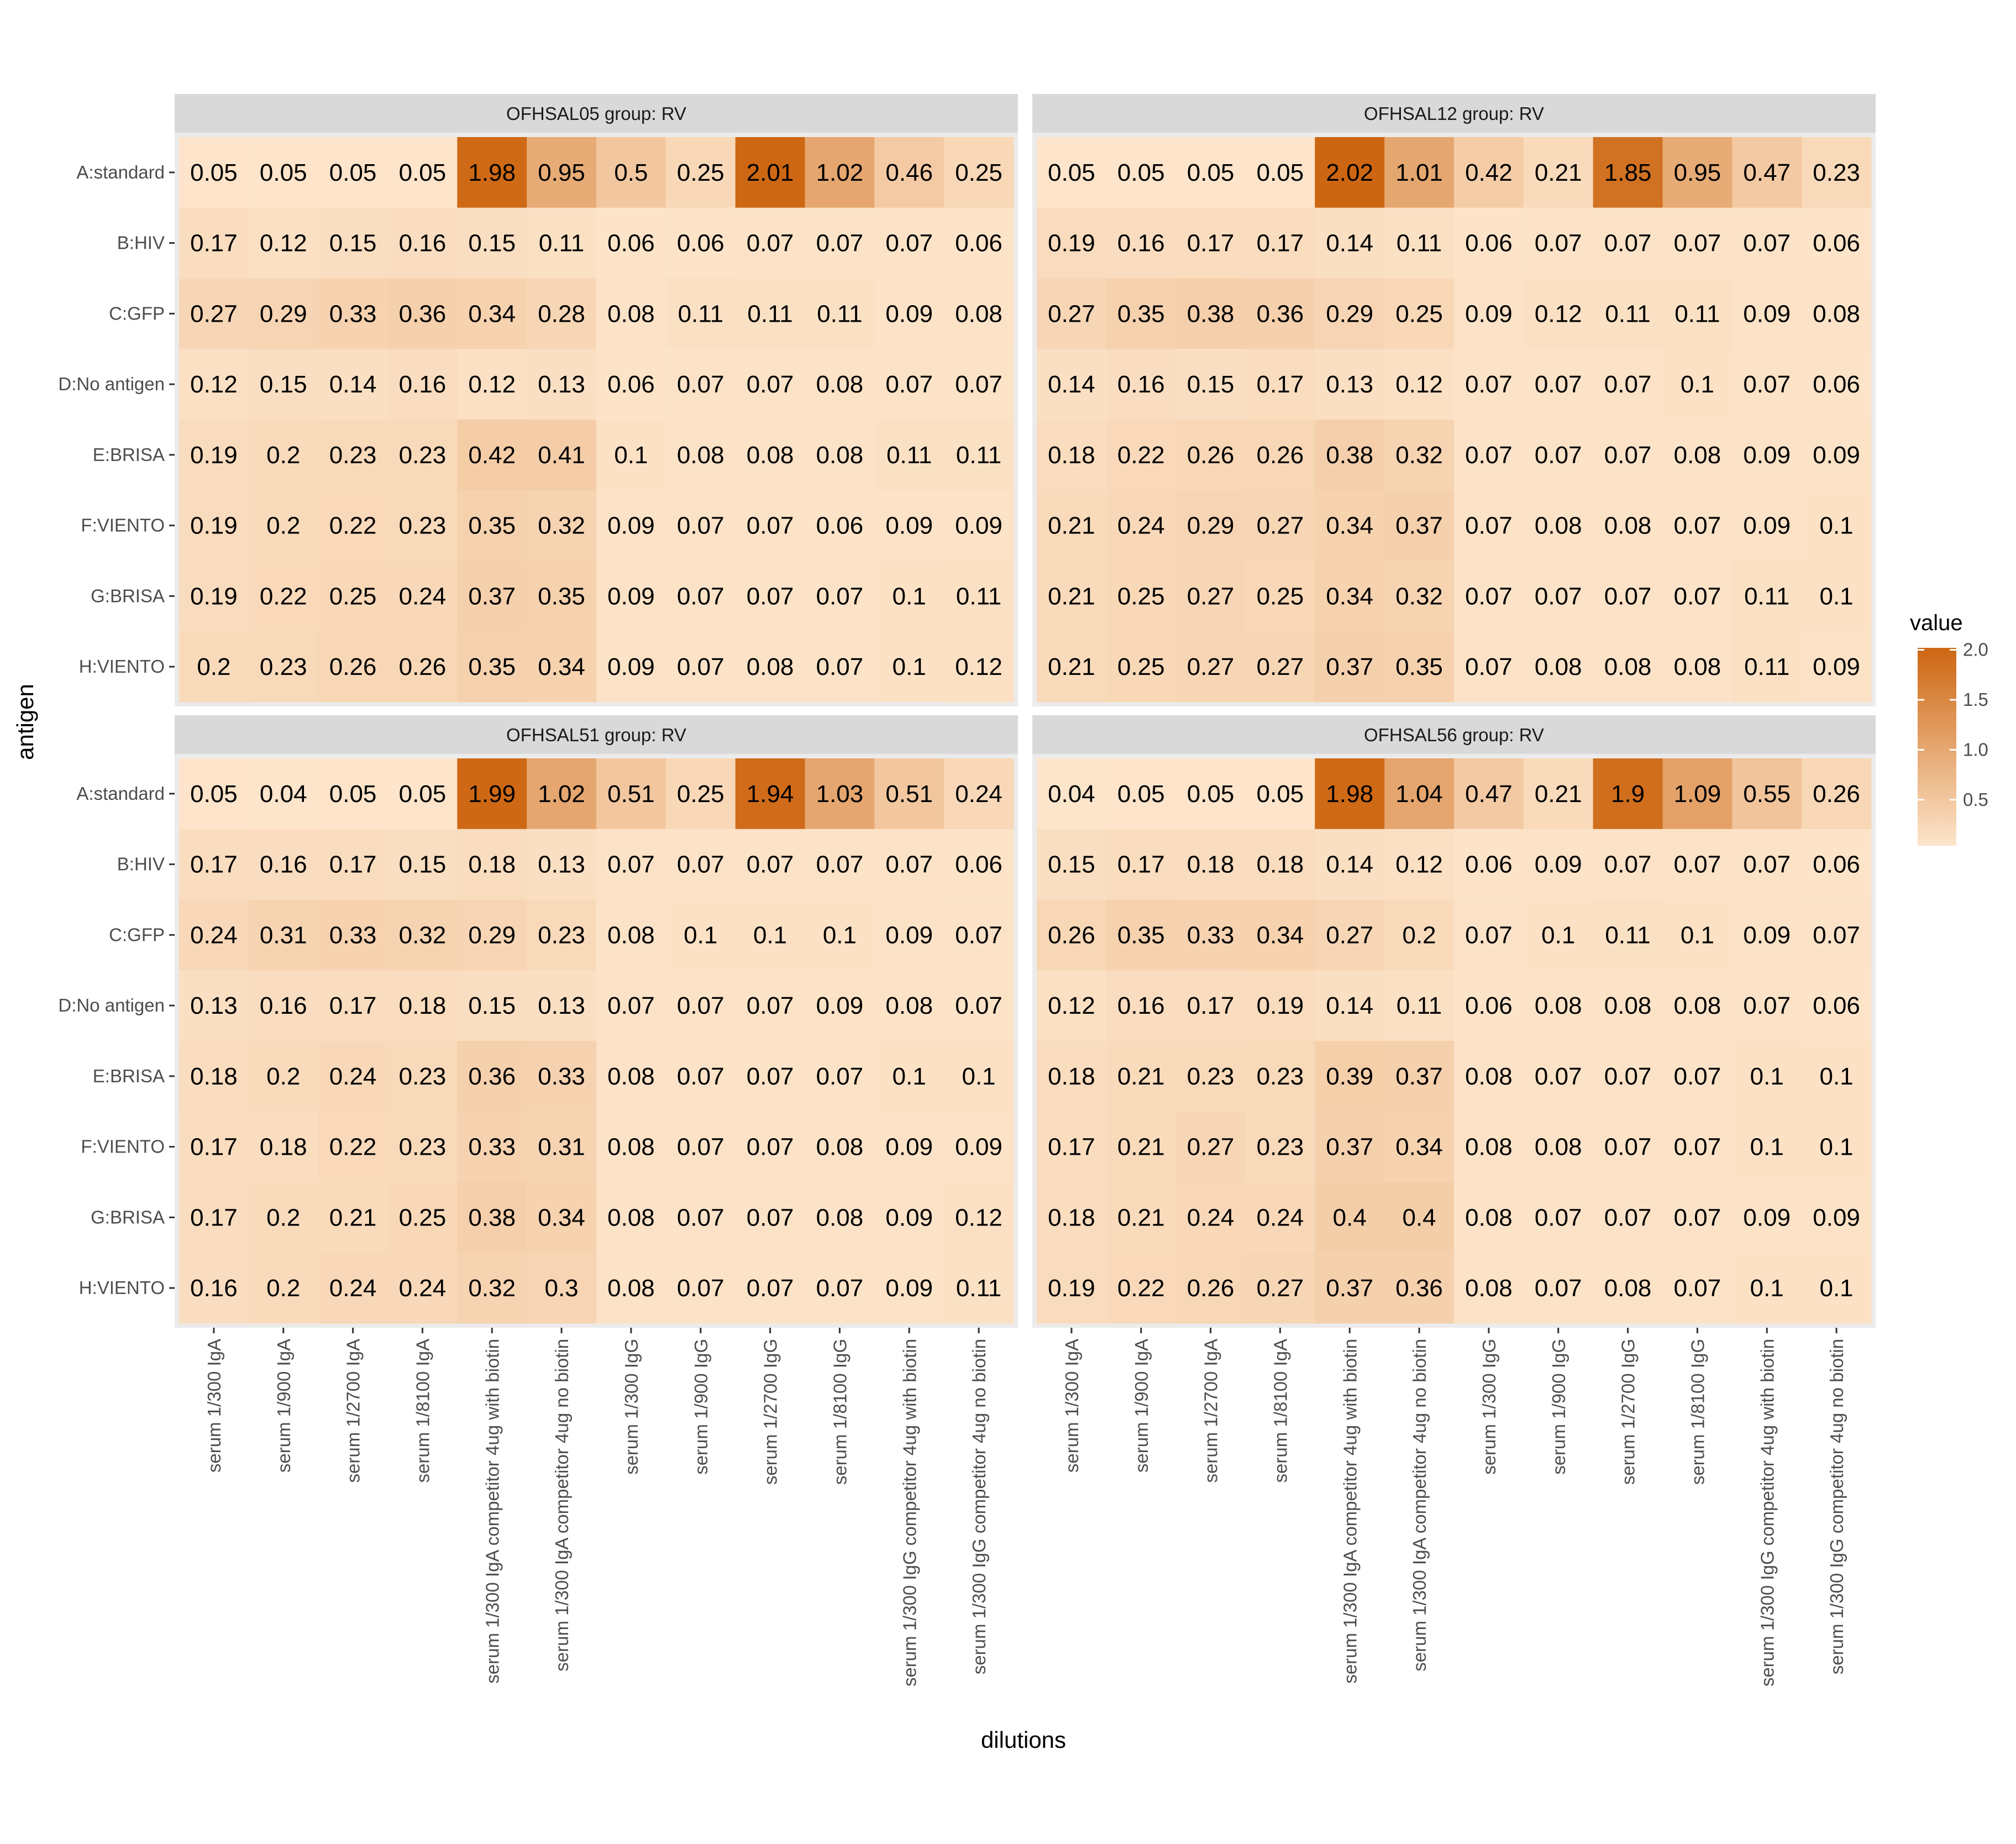 The image size is (2016, 1844). I want to click on y-tick-label: A:standard, so click(120, 793).